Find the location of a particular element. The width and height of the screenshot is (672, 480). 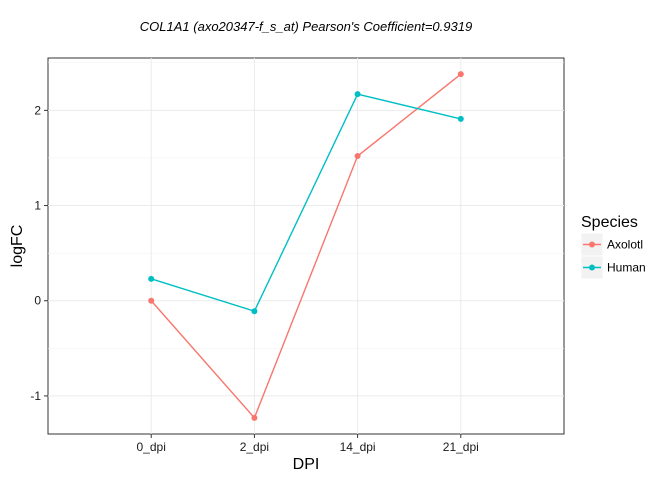

y-axis-ticks: -1 0 1 2 is located at coordinates (39, 253).